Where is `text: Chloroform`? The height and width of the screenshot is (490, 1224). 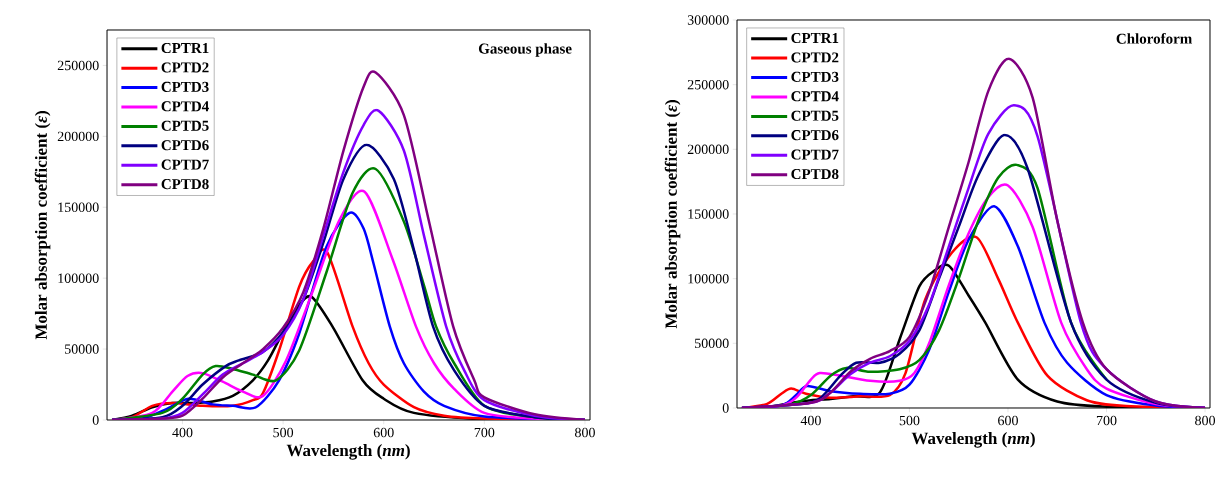 text: Chloroform is located at coordinates (1154, 38).